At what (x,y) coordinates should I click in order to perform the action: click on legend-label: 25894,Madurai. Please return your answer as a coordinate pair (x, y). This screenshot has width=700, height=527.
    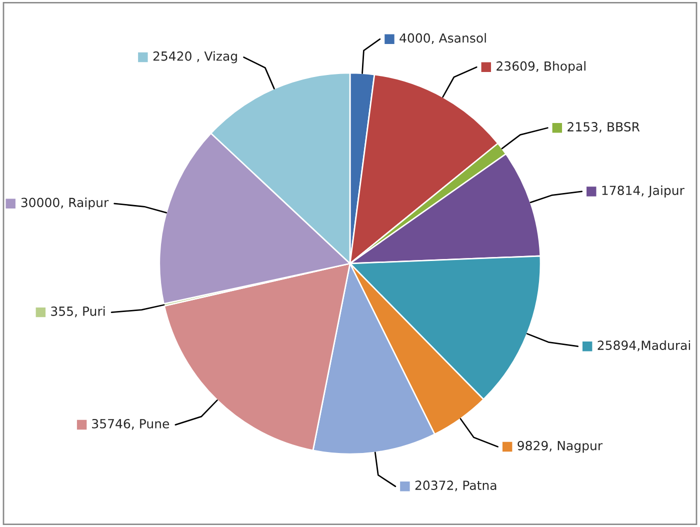
    Looking at the image, I should click on (644, 346).